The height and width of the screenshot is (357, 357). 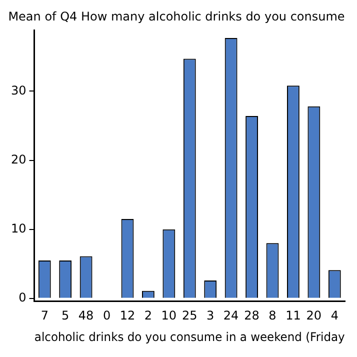 I want to click on x-tick-label: 0, so click(x=106, y=315).